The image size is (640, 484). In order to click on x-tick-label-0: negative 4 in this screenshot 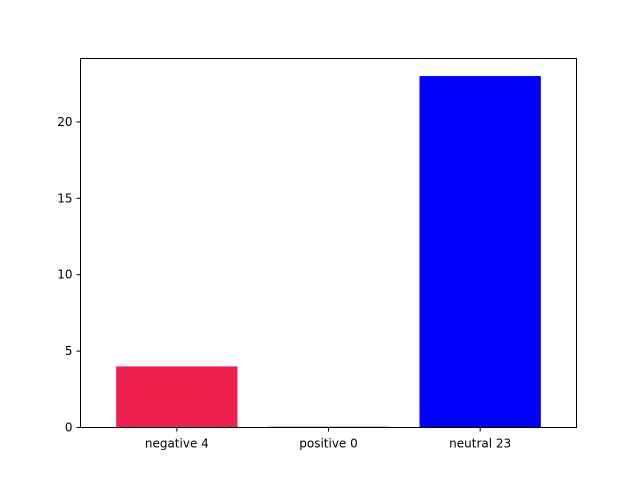, I will do `click(177, 444)`.